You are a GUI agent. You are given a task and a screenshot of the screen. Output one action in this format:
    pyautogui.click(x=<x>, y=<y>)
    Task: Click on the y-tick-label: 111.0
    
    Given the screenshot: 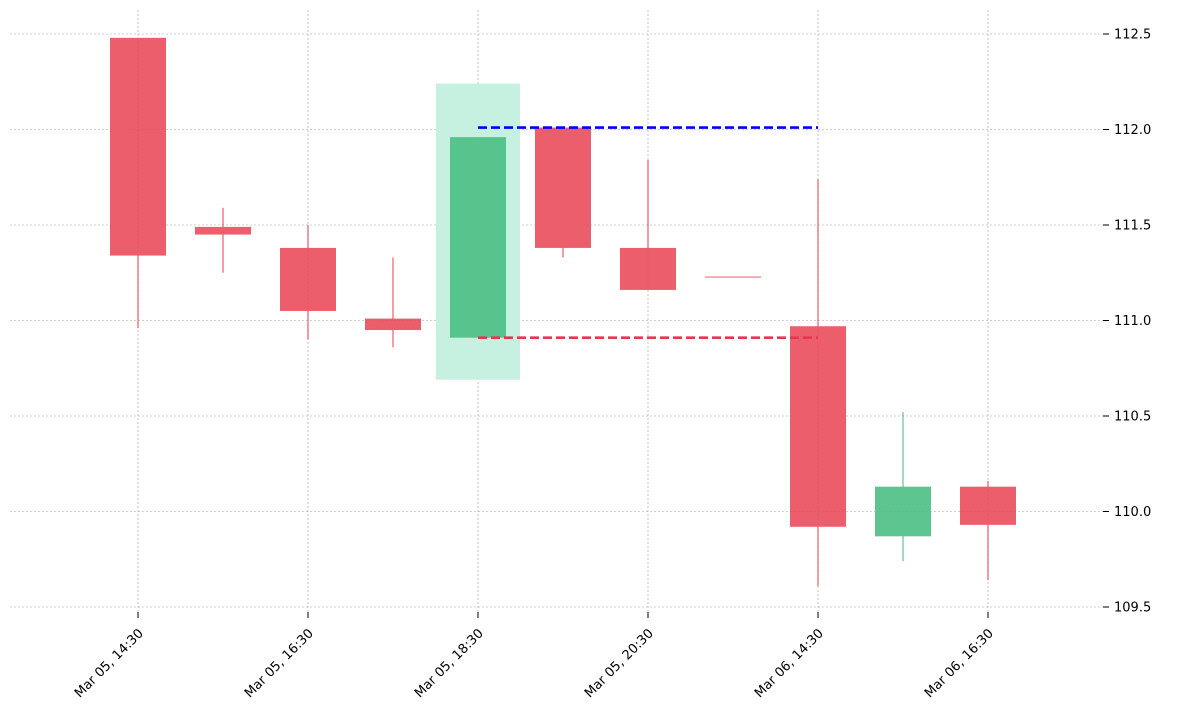 What is the action you would take?
    pyautogui.click(x=1132, y=321)
    